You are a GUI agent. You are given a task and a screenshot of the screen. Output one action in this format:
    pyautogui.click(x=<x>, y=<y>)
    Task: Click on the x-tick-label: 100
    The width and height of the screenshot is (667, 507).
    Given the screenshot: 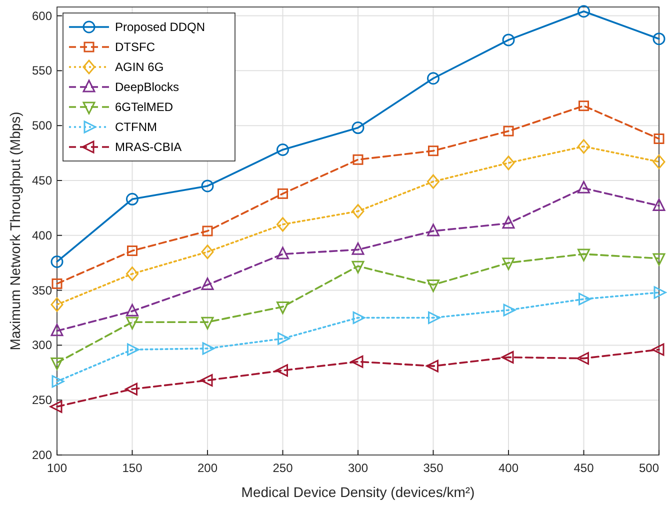 What is the action you would take?
    pyautogui.click(x=57, y=468)
    